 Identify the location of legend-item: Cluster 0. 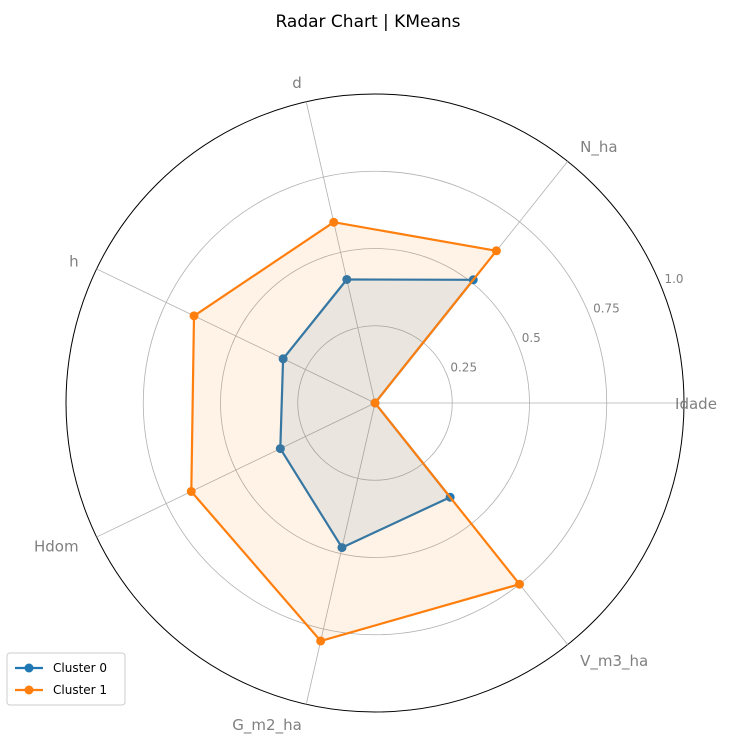
(61, 668).